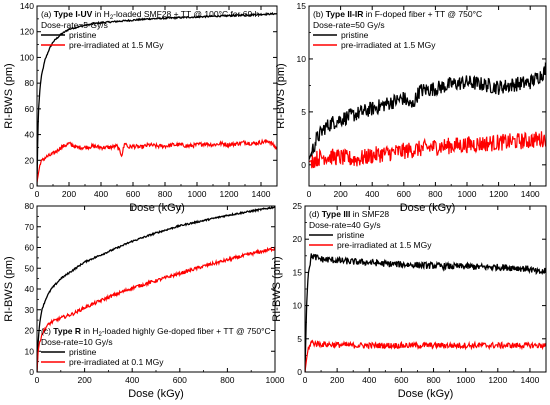 This screenshot has width=550, height=405. I want to click on title-post: in SMF28, so click(369, 214).